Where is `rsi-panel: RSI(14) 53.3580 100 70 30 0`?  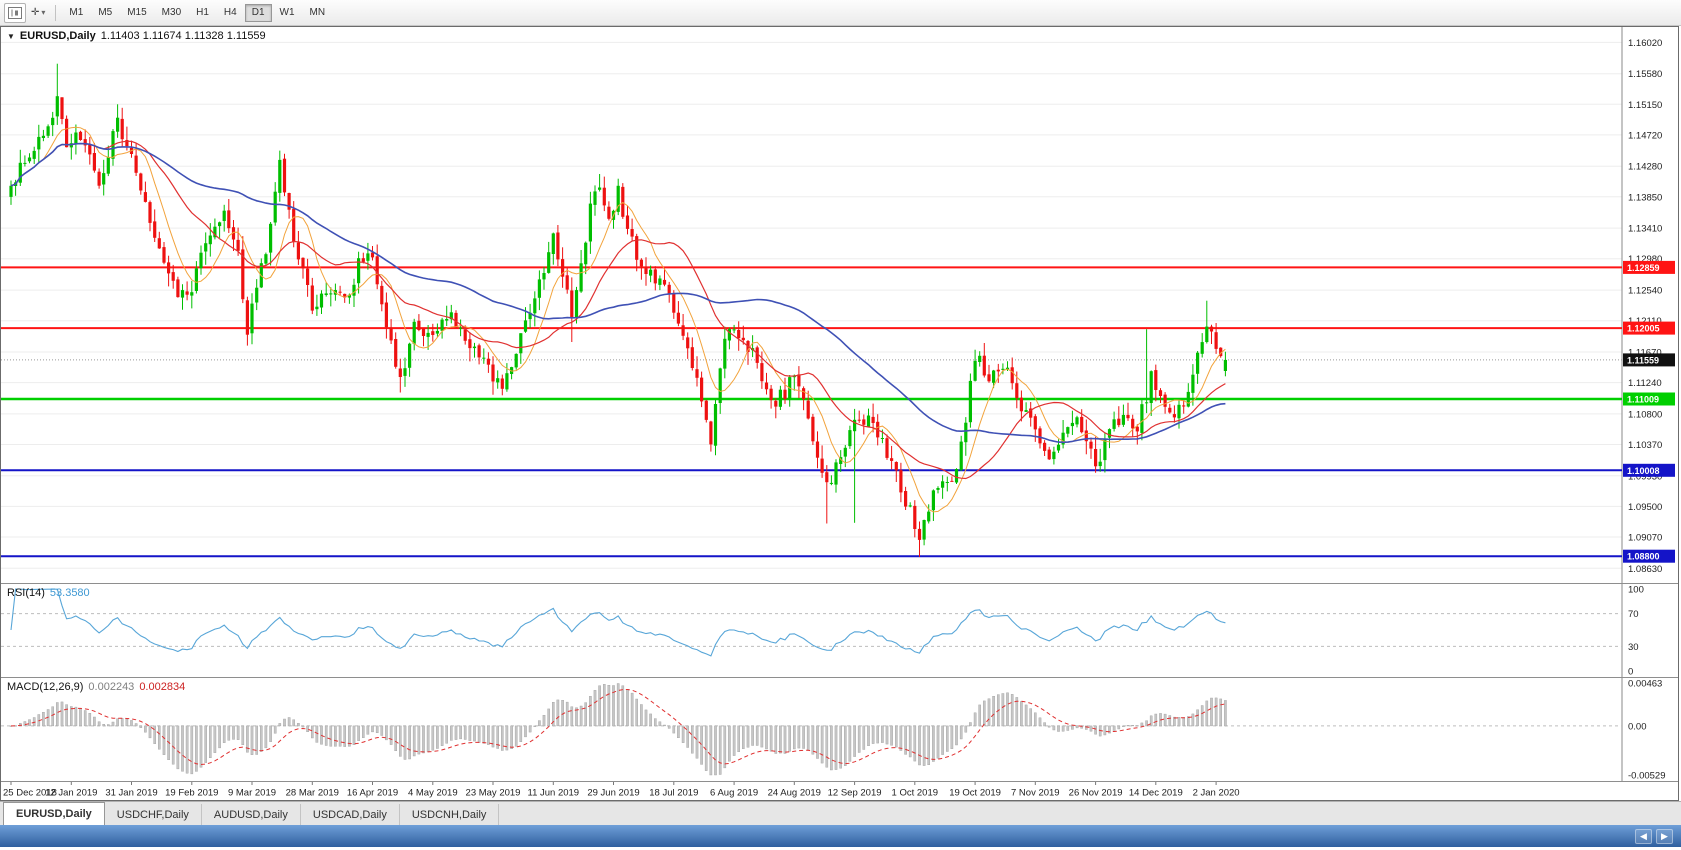 rsi-panel: RSI(14) 53.3580 100 70 30 0 is located at coordinates (839, 630).